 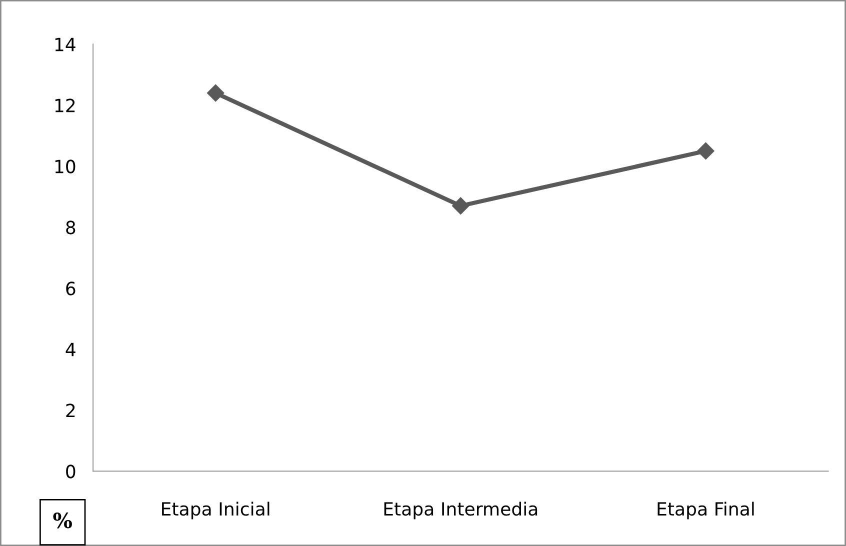 I want to click on y-tick-label: 6, so click(x=71, y=289).